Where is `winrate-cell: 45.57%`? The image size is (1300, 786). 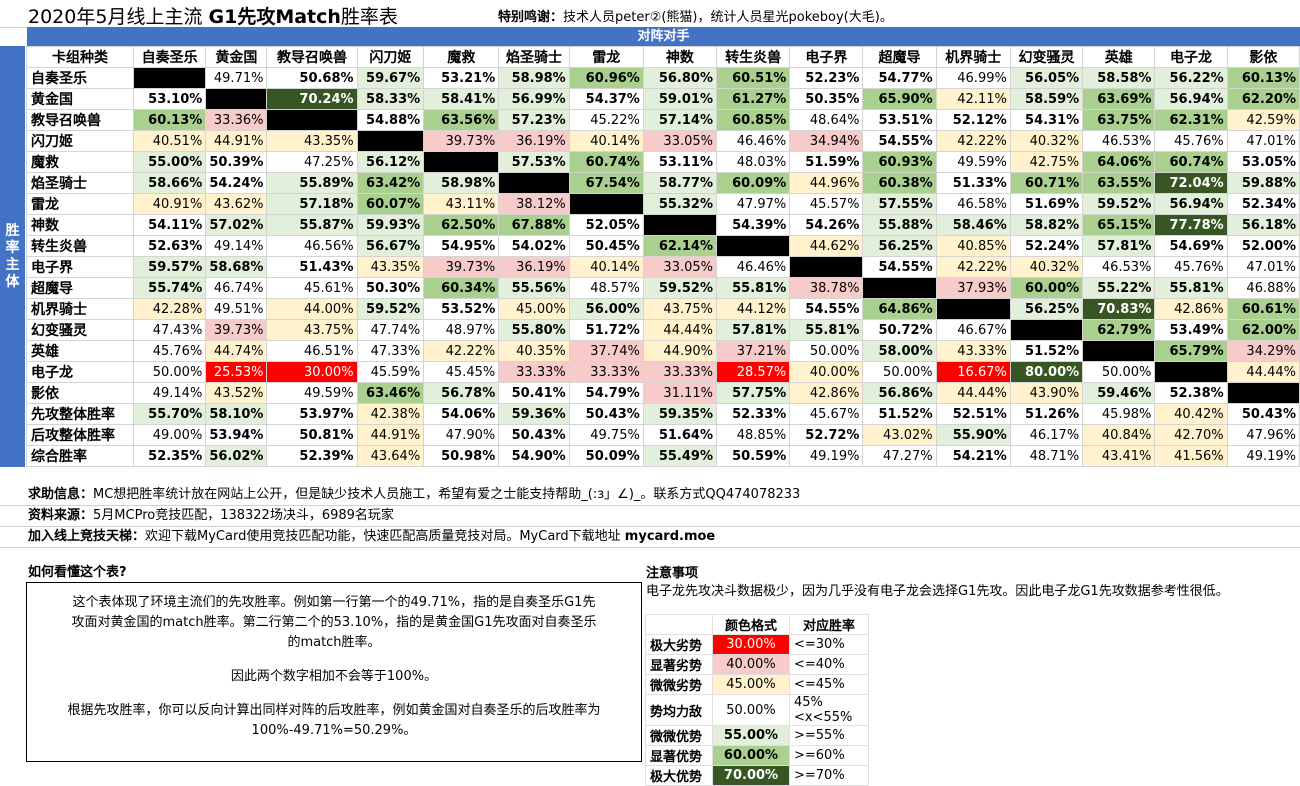
winrate-cell: 45.57% is located at coordinates (826, 204).